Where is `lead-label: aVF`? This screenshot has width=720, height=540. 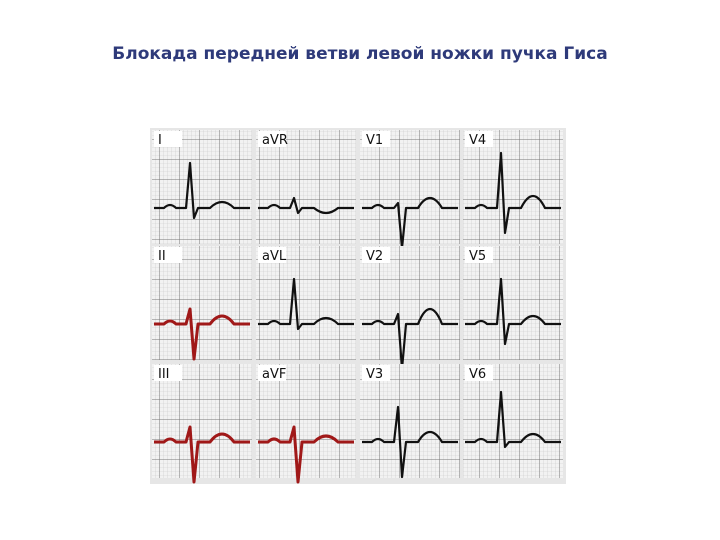
lead-label: aVF is located at coordinates (274, 374).